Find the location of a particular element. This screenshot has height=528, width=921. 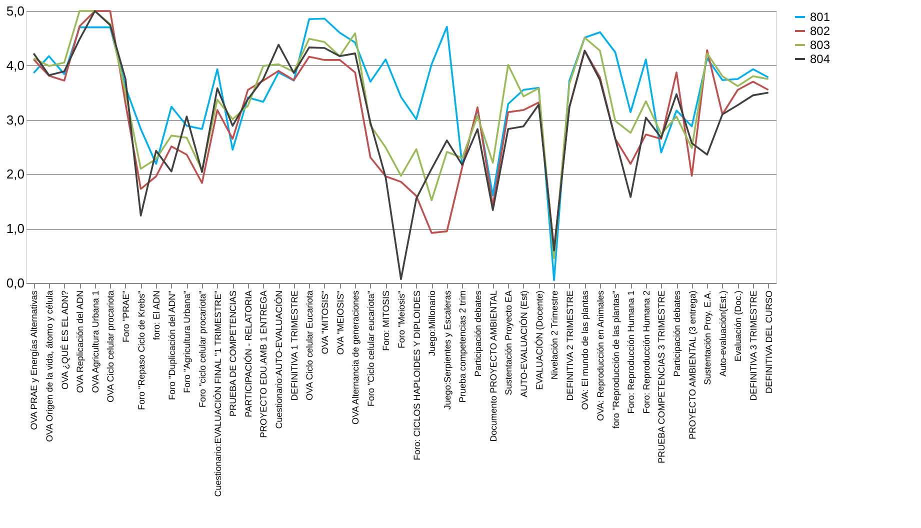

x-tick-label: foro "Reproducción de las plantas" is located at coordinates (615, 359).